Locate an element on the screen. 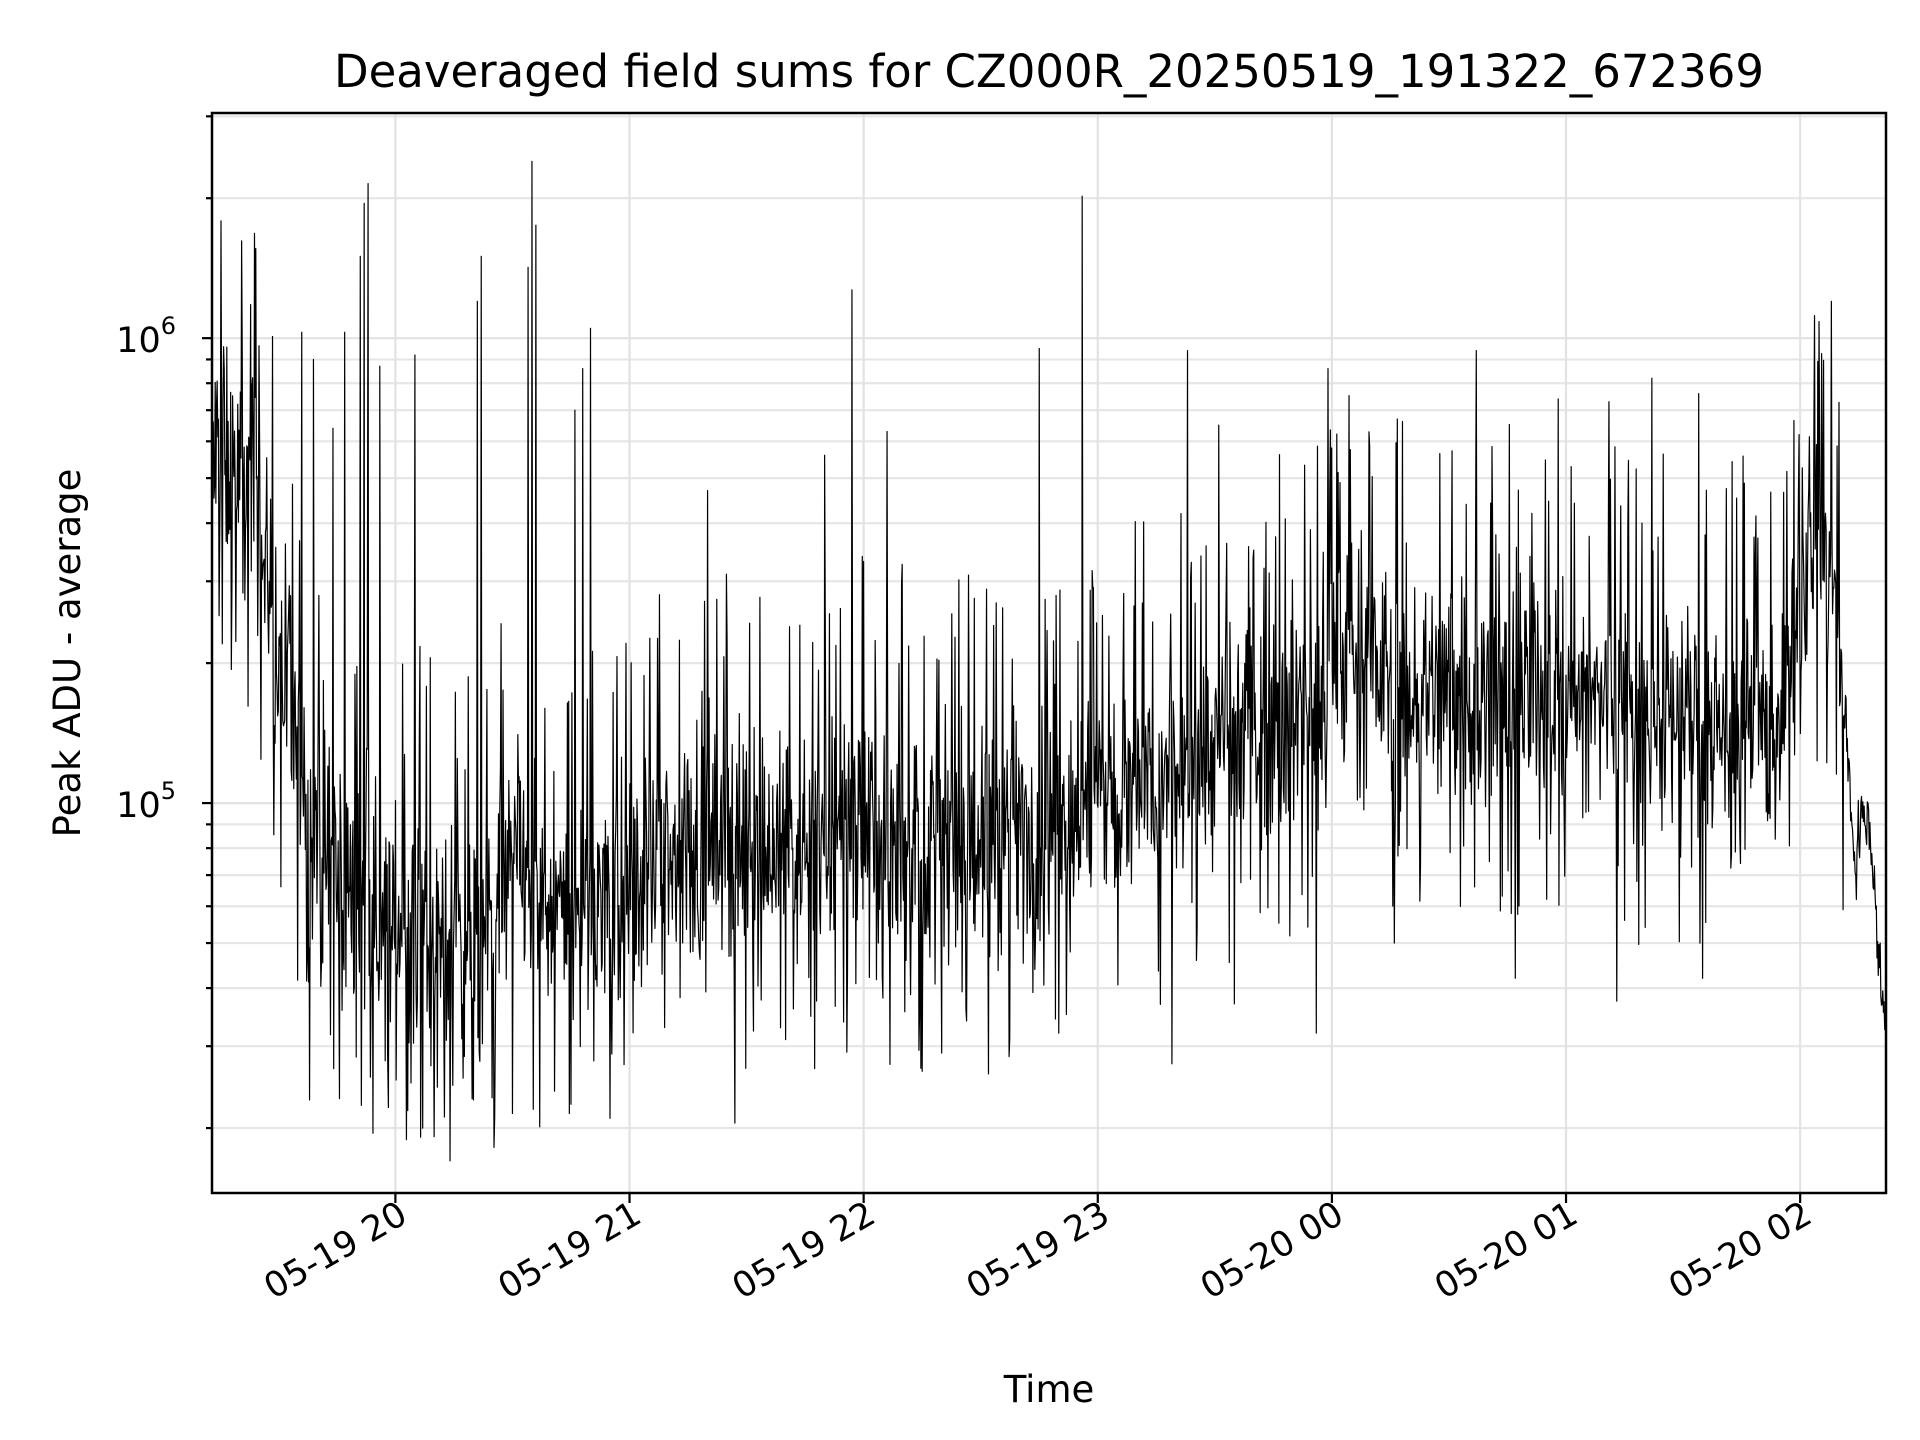 The height and width of the screenshot is (1440, 1920). y-tick-label: 10⁶ is located at coordinates (146, 336).